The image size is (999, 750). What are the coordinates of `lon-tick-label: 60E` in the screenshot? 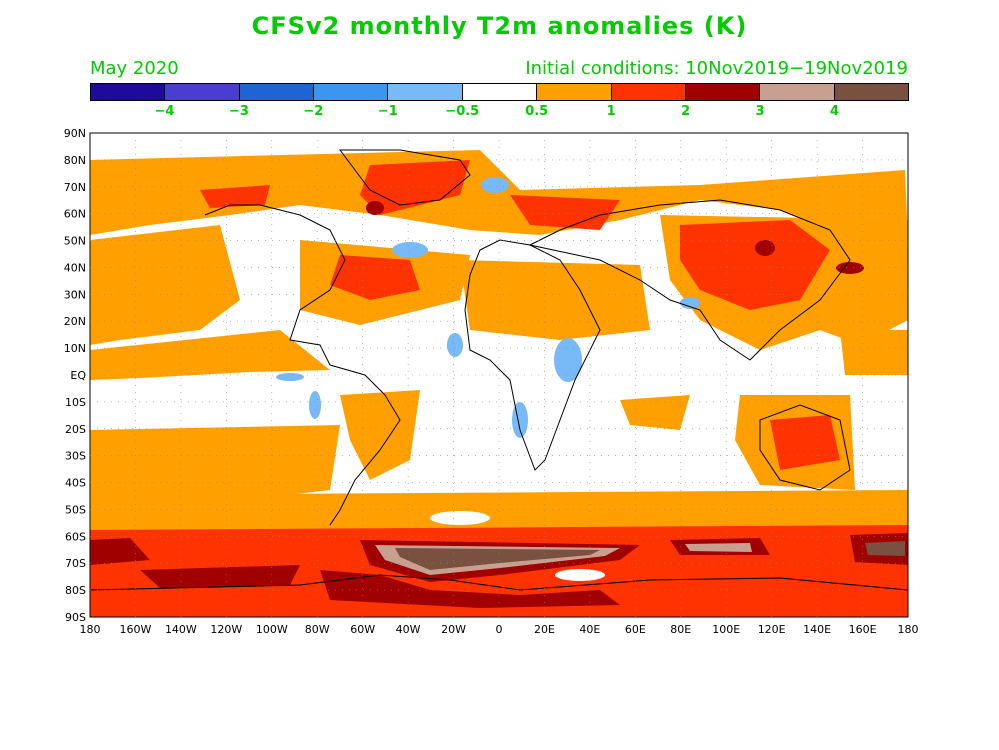 It's located at (635, 629).